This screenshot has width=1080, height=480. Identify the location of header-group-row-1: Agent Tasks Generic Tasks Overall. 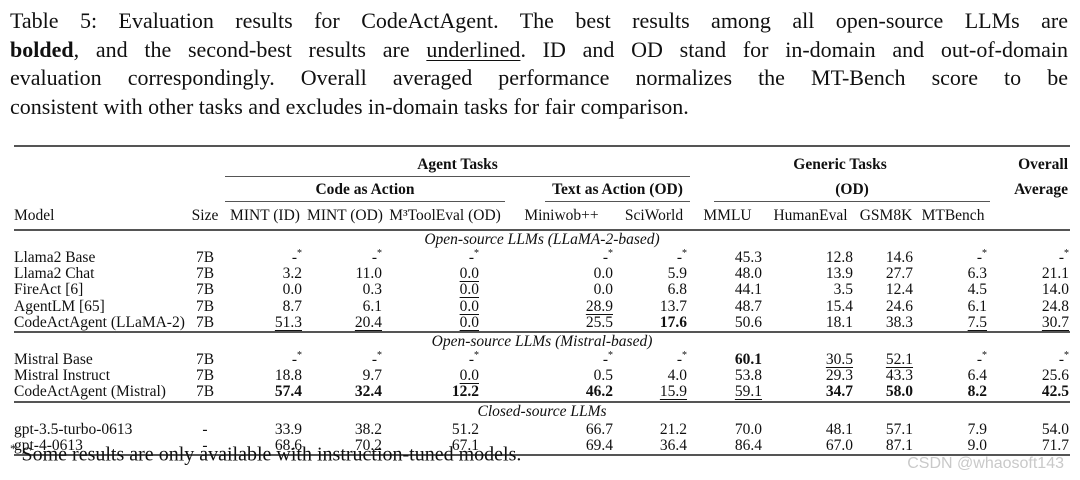
(542, 161).